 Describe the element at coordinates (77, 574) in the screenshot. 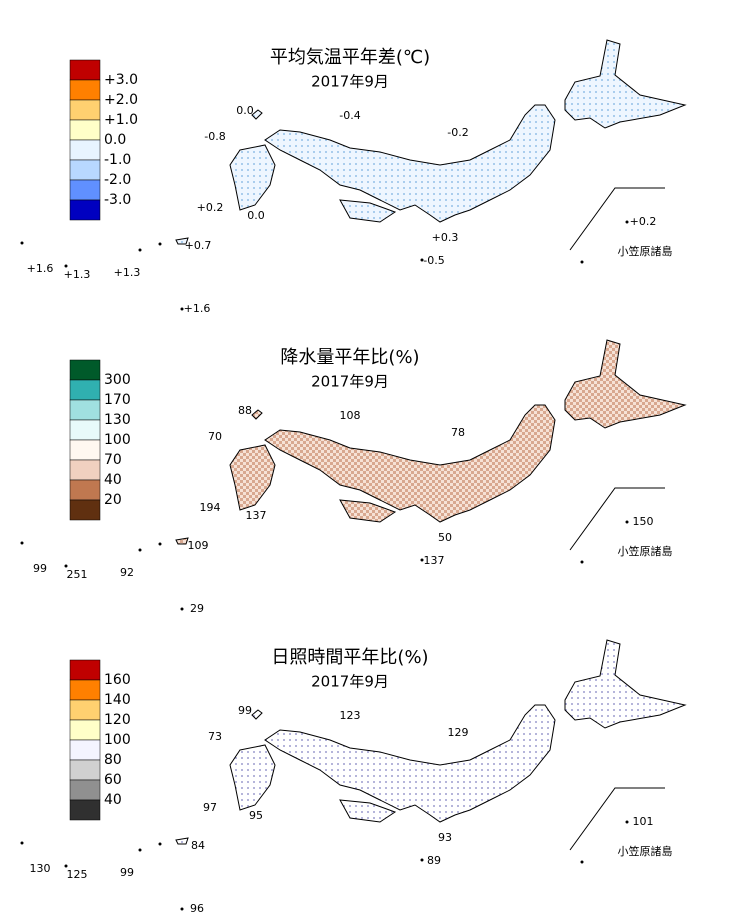

I see `station-value: 251` at that location.